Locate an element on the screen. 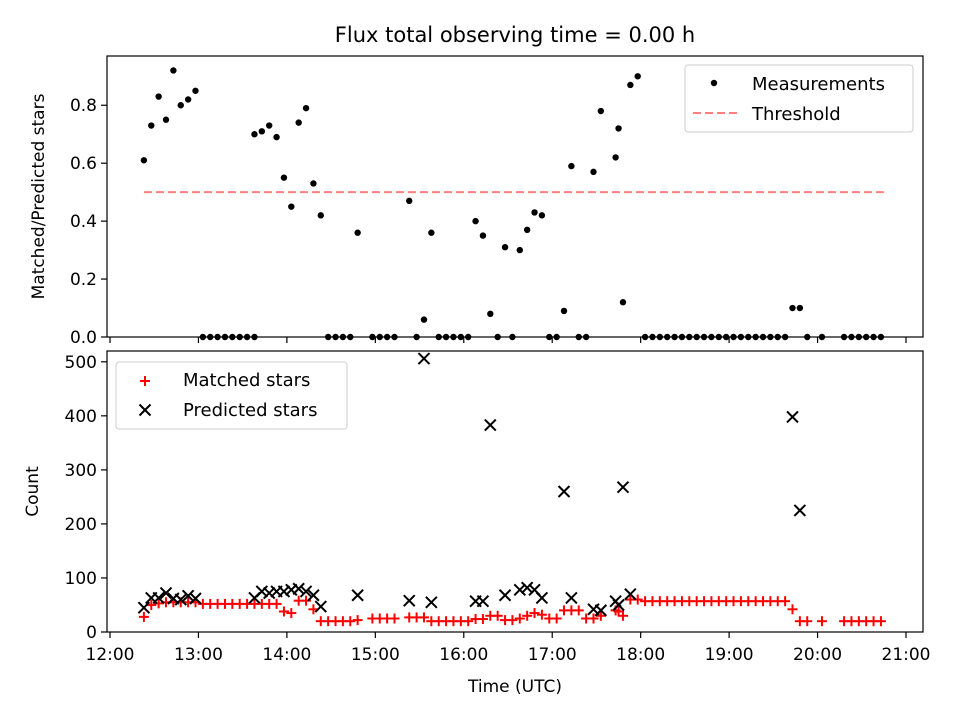  y-tick-label: 0.6 is located at coordinates (83, 164).